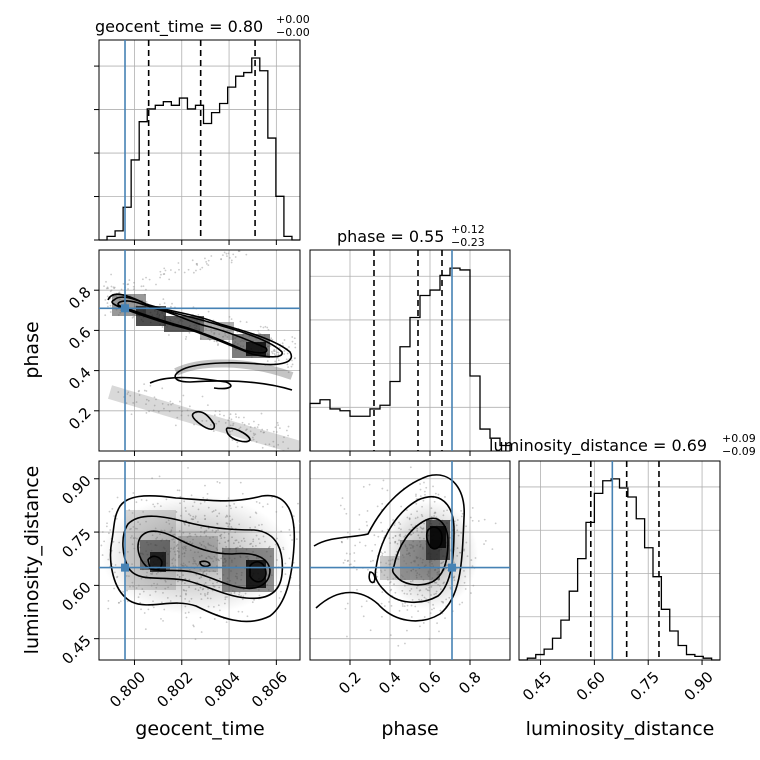 Image resolution: width=760 pixels, height=760 pixels. Describe the element at coordinates (739, 451) in the screenshot. I see `title-minus: −0.09` at that location.